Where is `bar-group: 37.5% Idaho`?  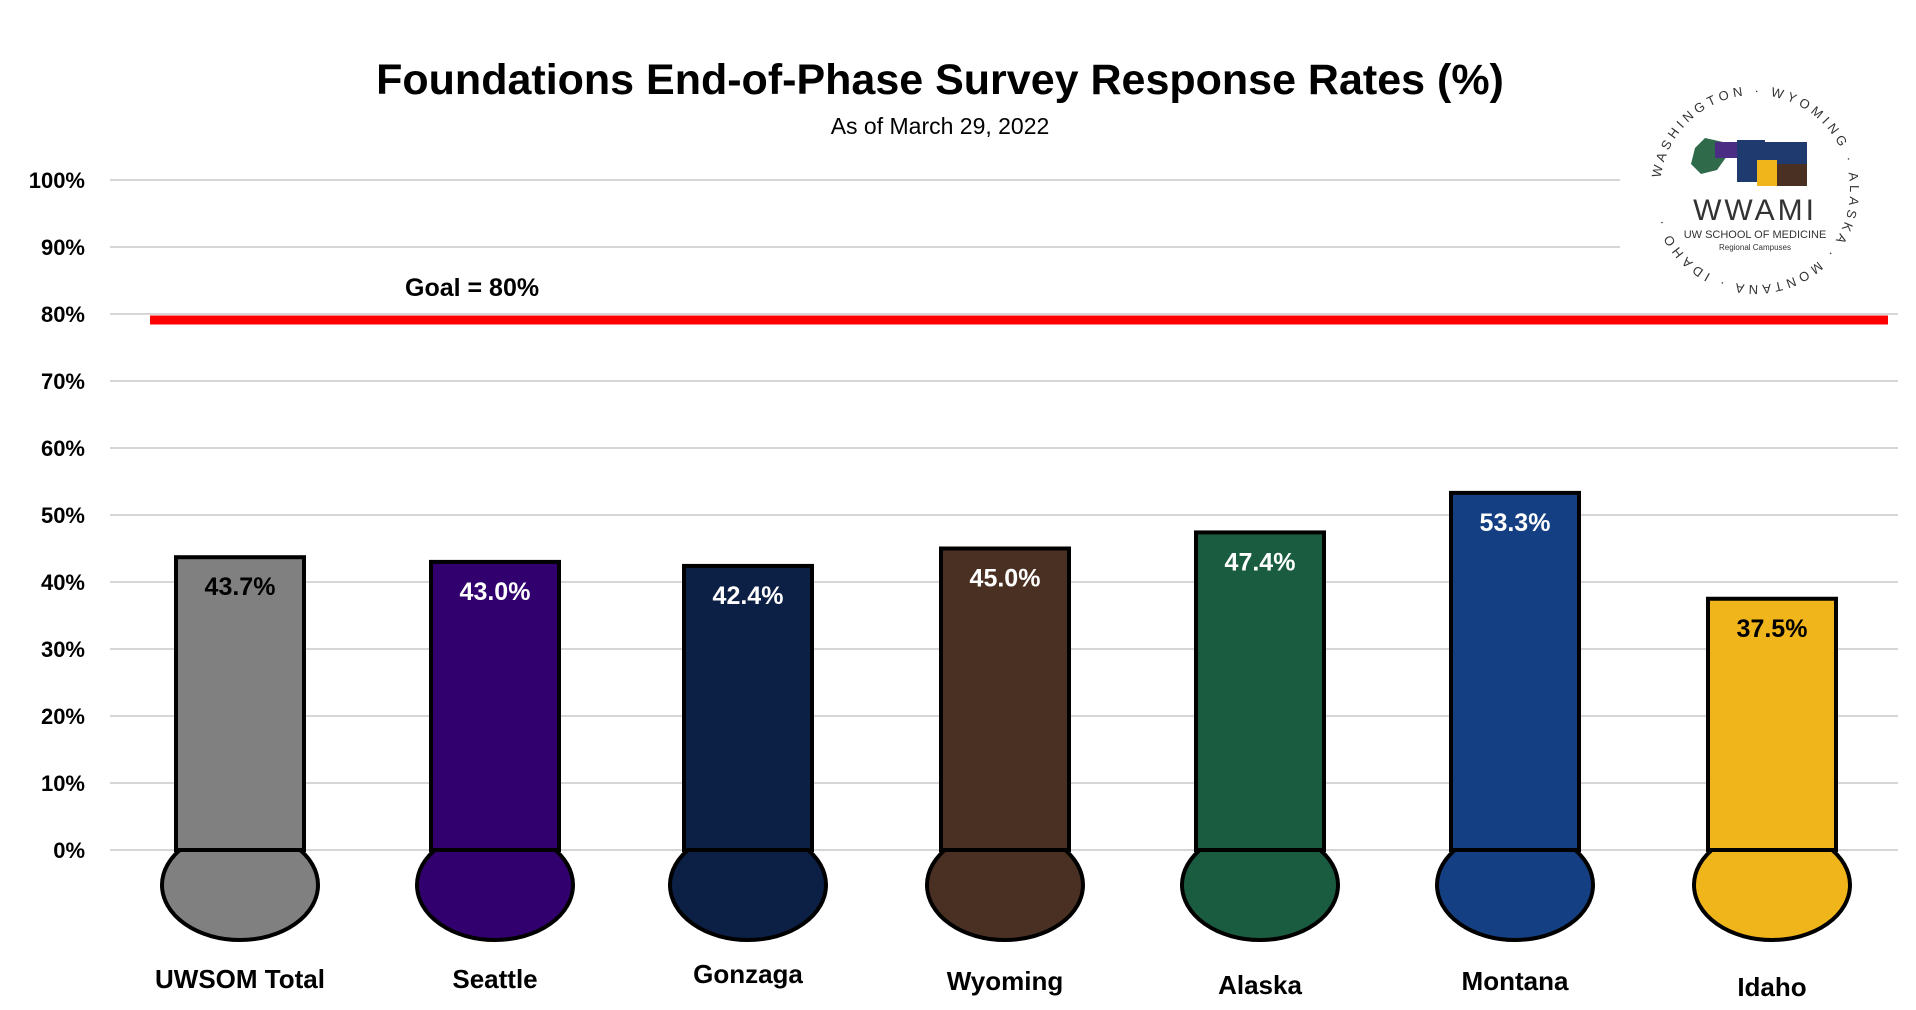
bar-group: 37.5% Idaho is located at coordinates (1772, 799).